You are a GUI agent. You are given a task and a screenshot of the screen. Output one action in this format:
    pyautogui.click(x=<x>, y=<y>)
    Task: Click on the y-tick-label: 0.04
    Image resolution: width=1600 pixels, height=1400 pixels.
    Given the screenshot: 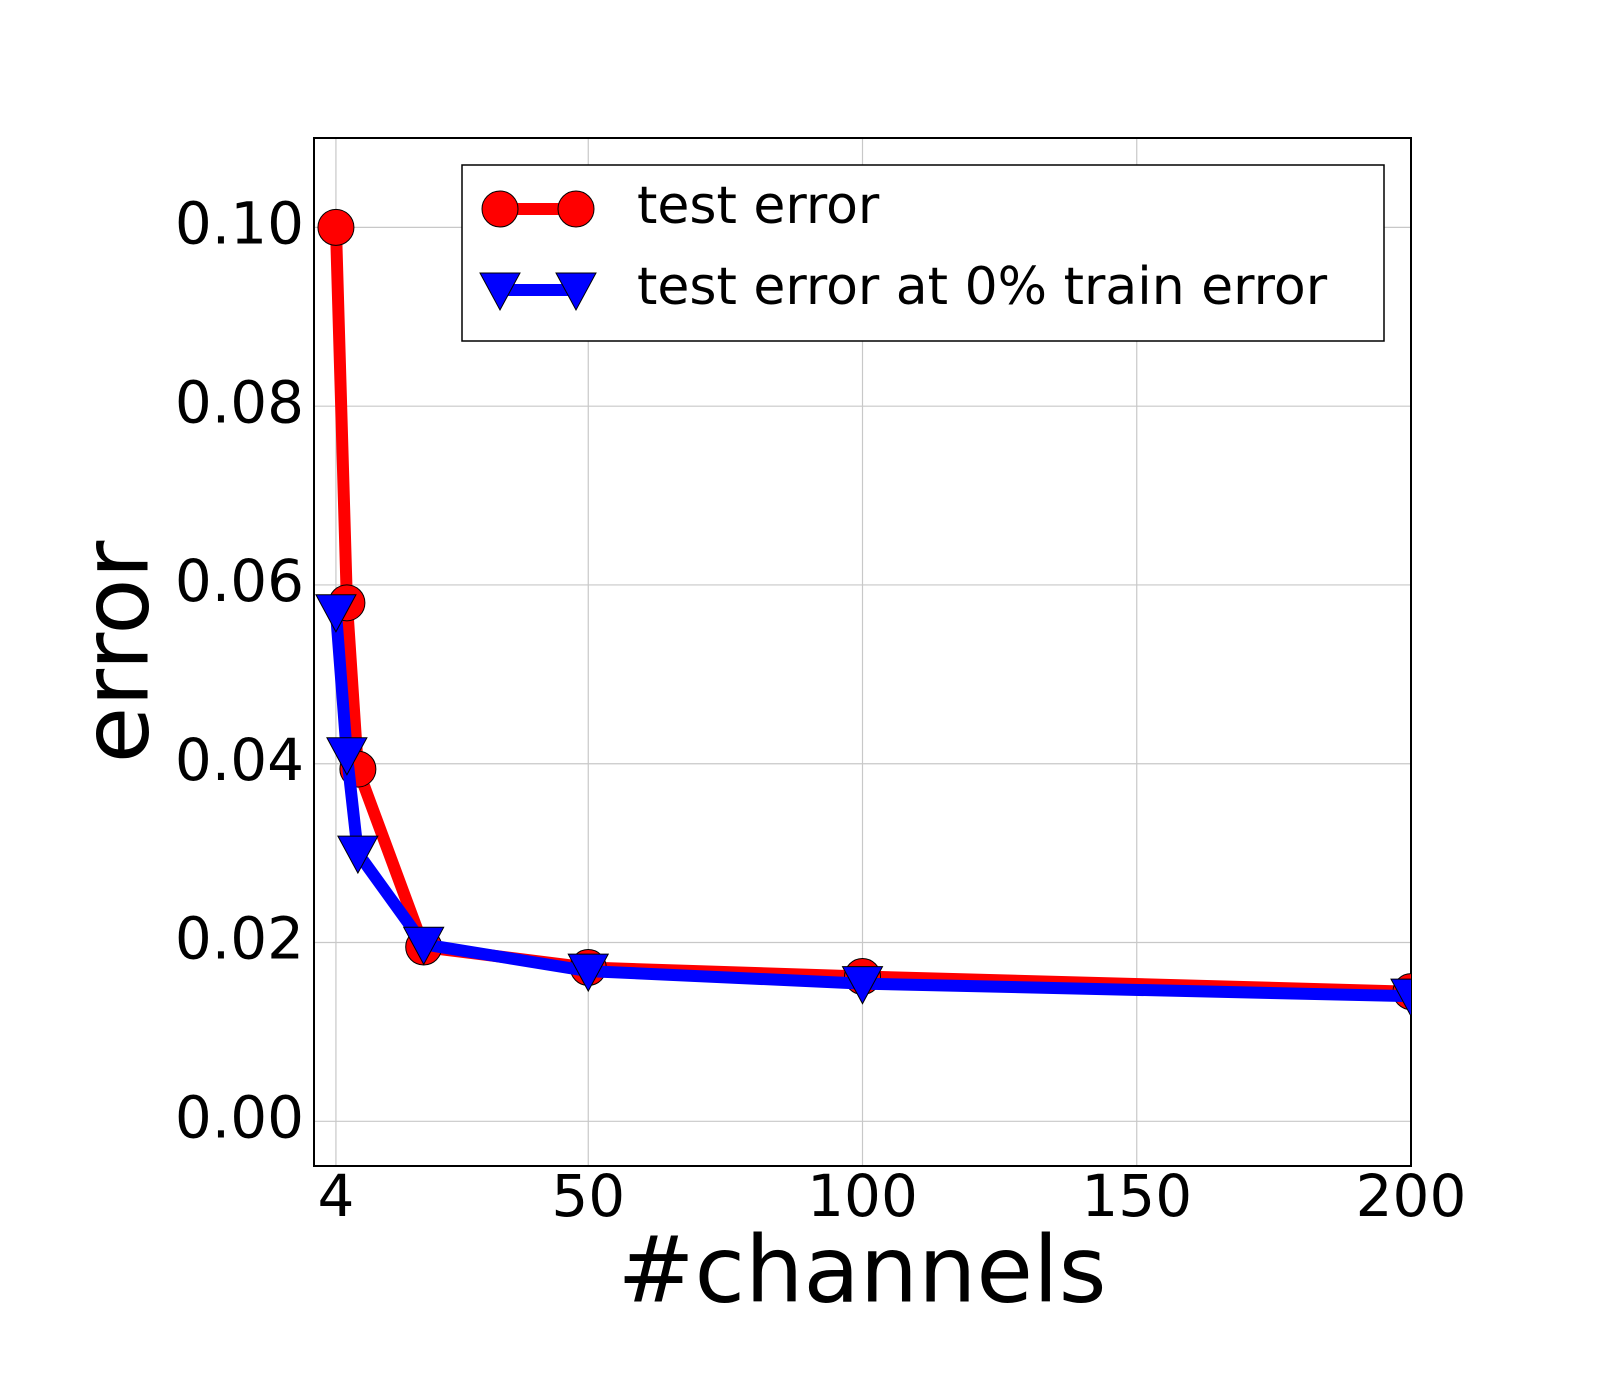 What is the action you would take?
    pyautogui.click(x=239, y=760)
    